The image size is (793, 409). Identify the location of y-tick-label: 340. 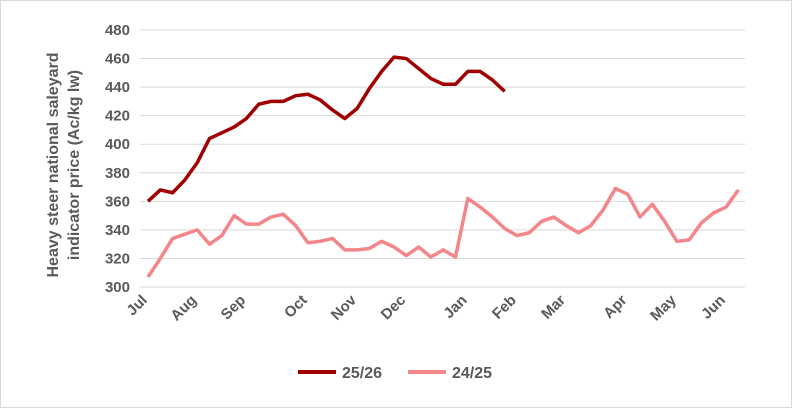
(117, 230).